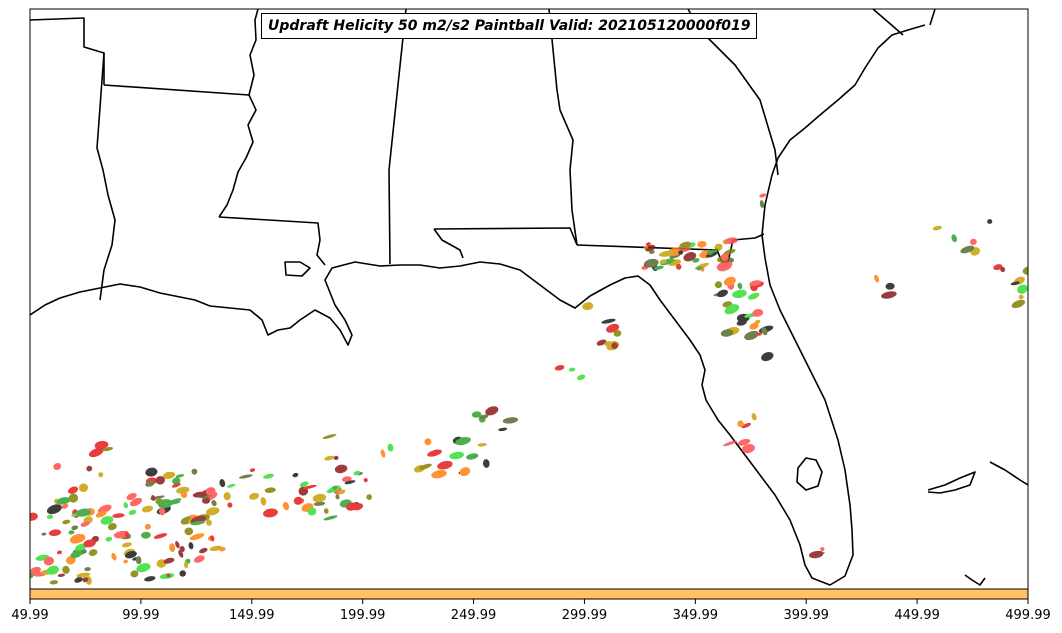 This screenshot has height=633, width=1062. I want to click on x-tick-label: 349.99, so click(695, 615).